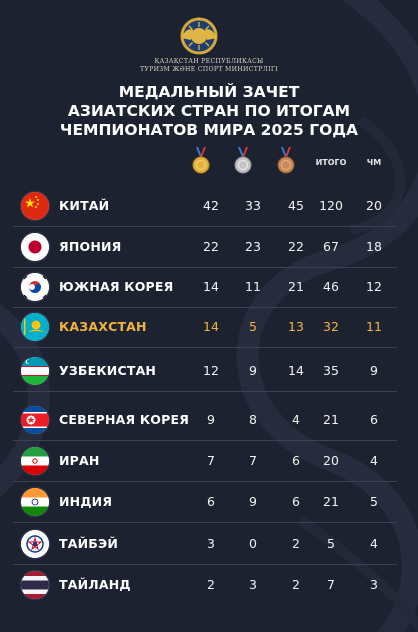 The image size is (418, 632). I want to click on silver-count: 5, so click(253, 326).